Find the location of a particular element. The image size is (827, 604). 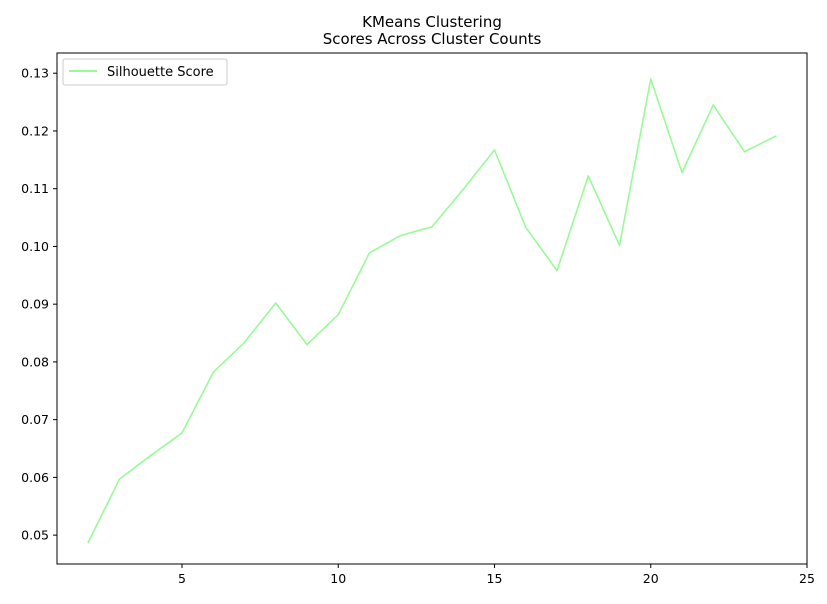

y-tick-label: 0.05 is located at coordinates (35, 535).